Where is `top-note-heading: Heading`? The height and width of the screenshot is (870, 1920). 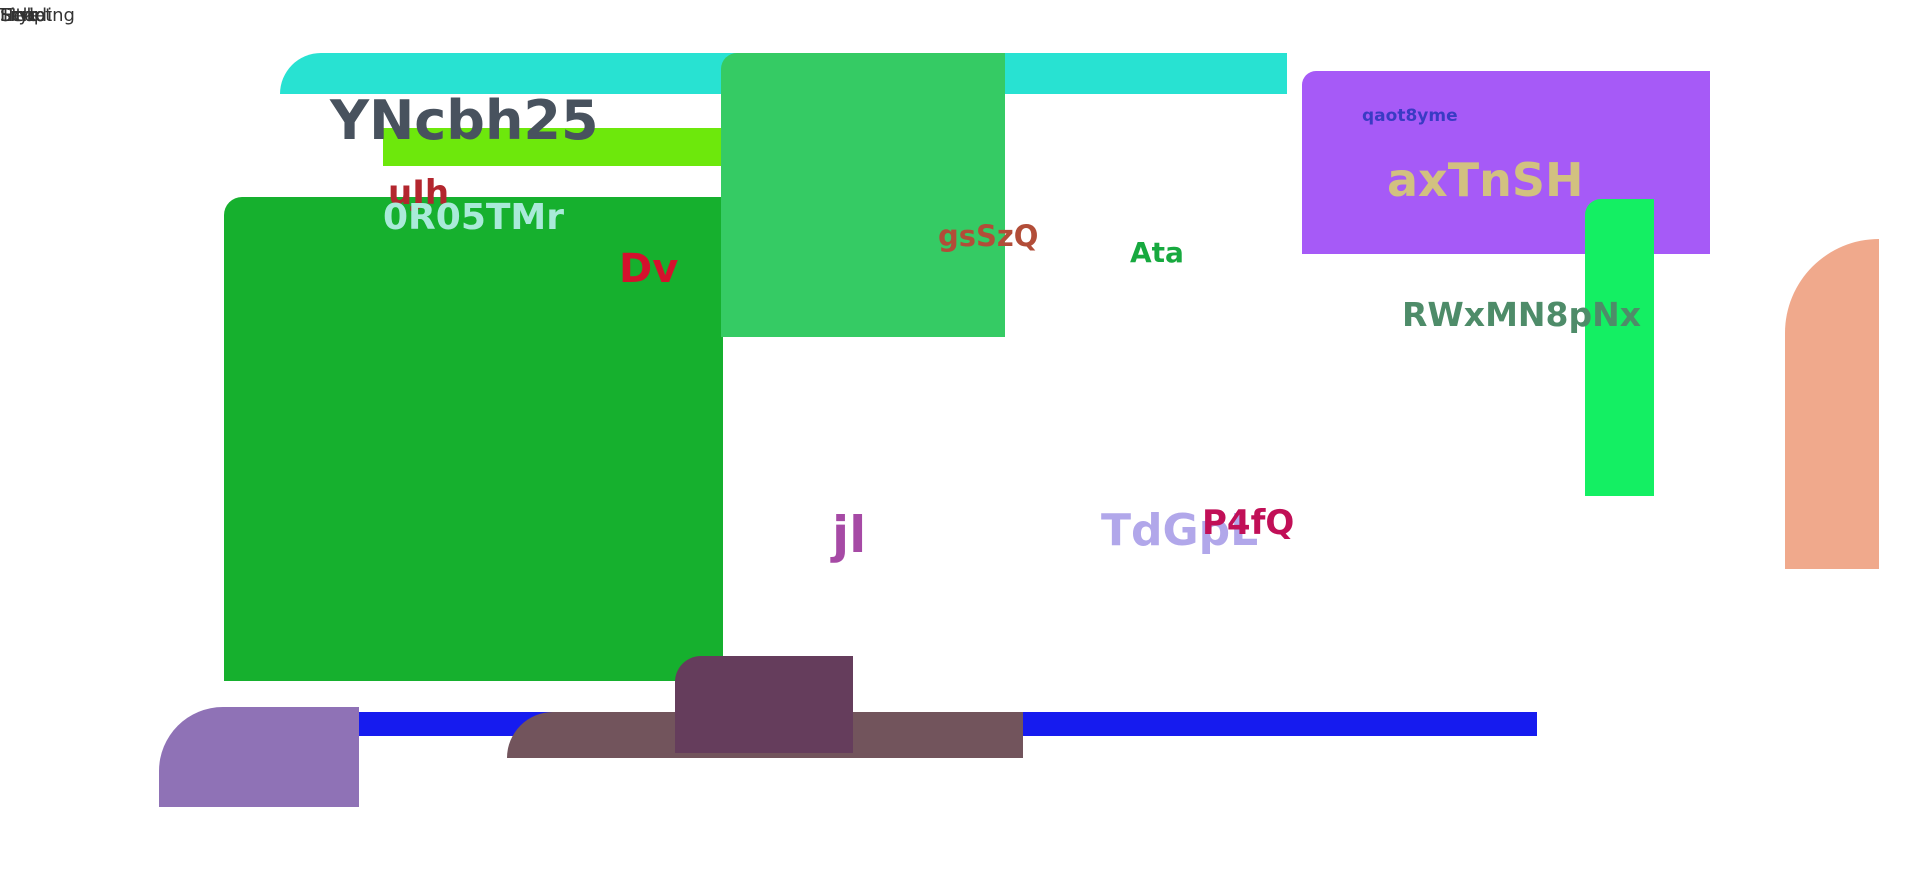
top-note-heading: Heading is located at coordinates (37, 15).